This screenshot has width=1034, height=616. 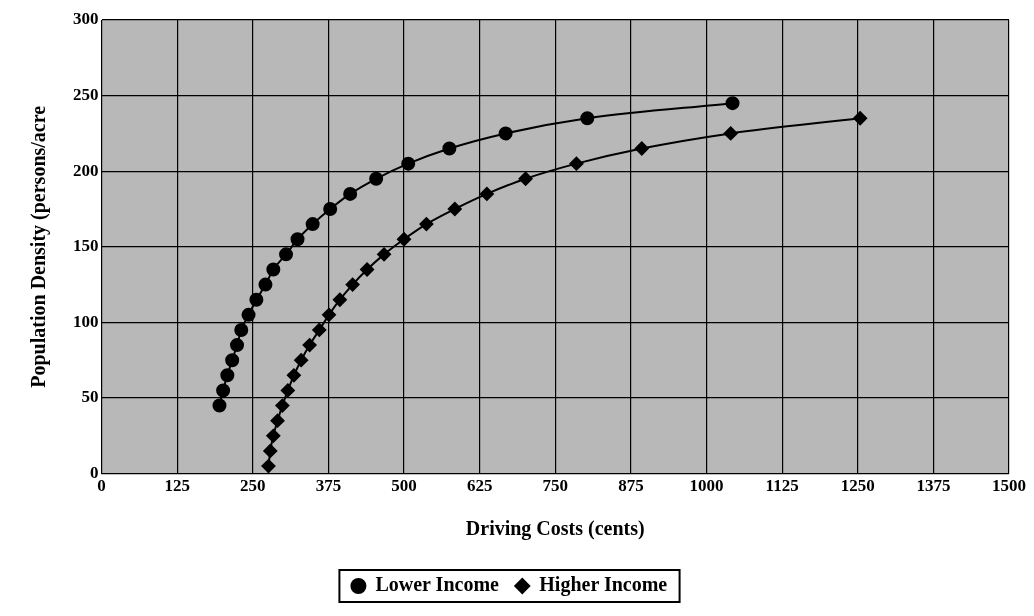 I want to click on x-tick-label: 500, so click(x=404, y=486).